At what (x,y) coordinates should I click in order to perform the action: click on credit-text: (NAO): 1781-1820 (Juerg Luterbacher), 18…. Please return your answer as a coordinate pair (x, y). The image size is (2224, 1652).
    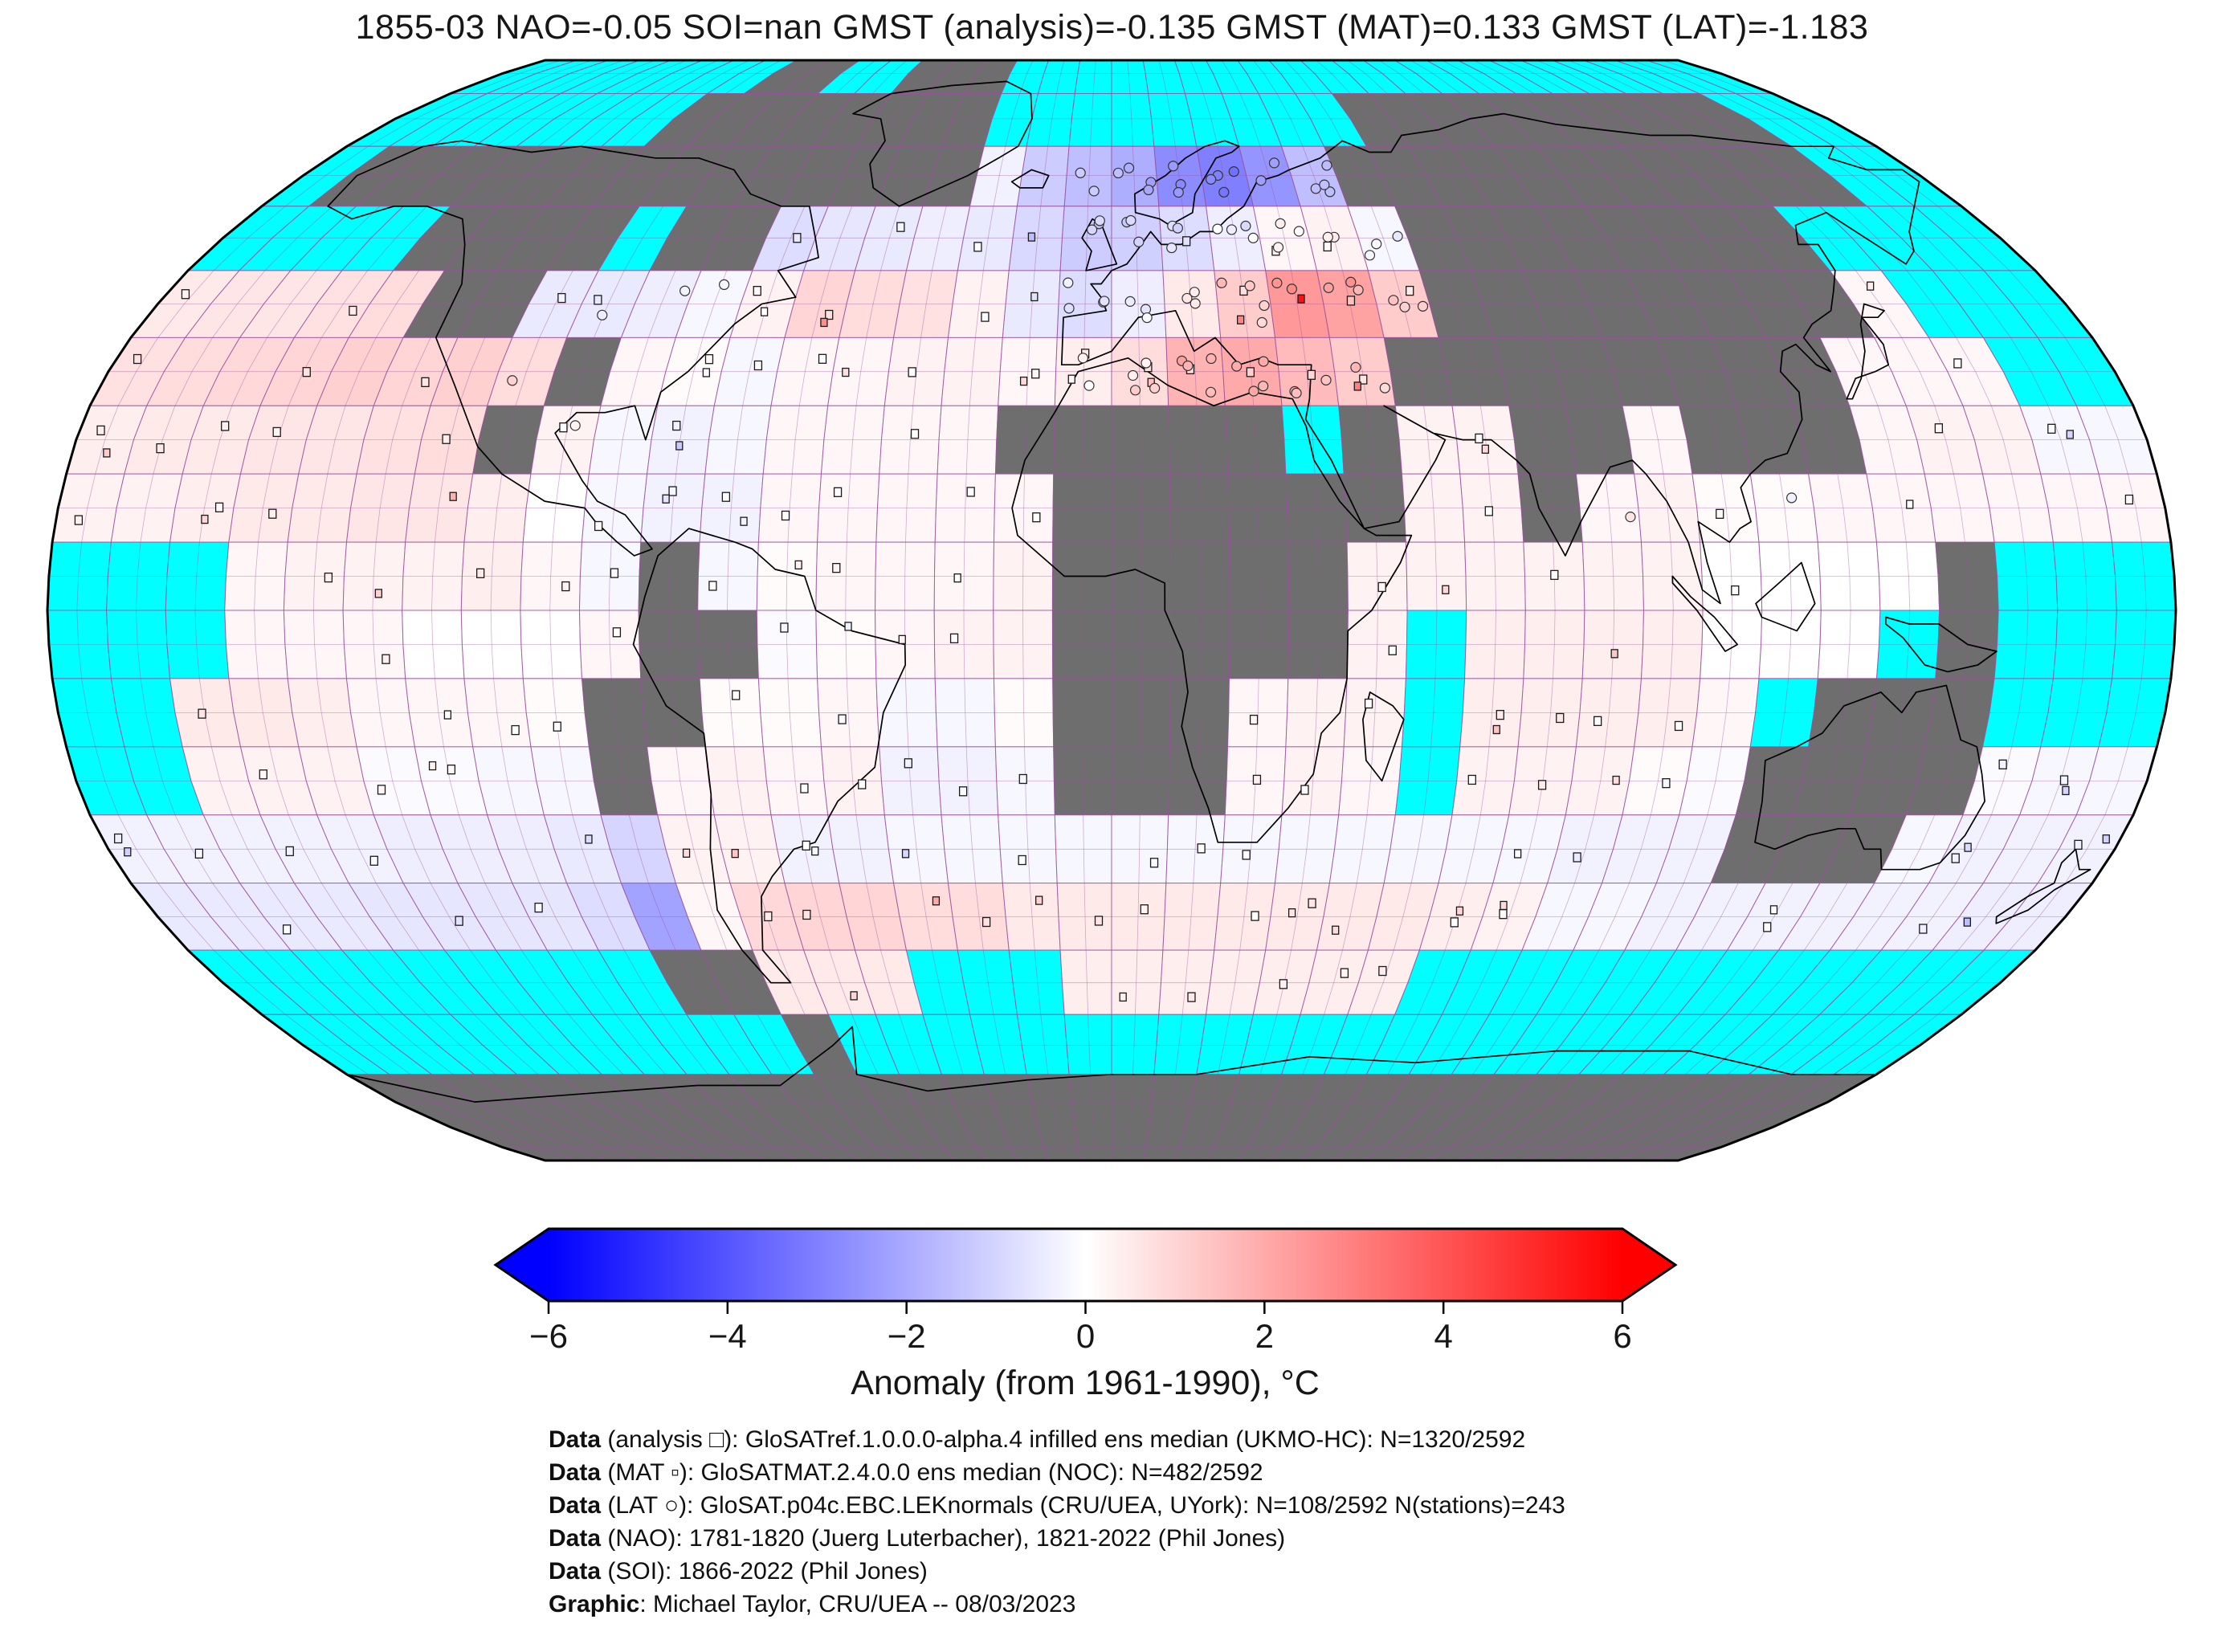
    Looking at the image, I should click on (943, 1538).